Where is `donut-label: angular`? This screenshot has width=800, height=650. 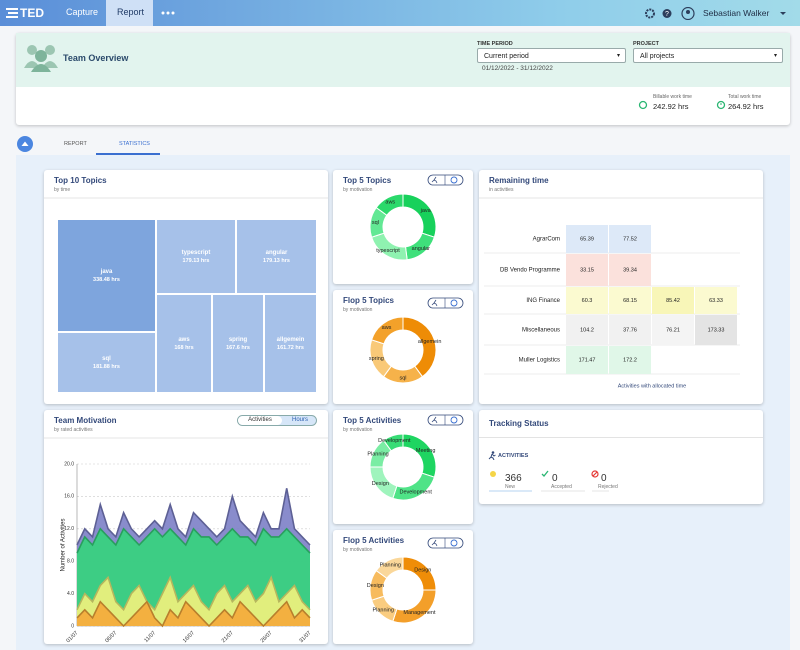 donut-label: angular is located at coordinates (421, 249).